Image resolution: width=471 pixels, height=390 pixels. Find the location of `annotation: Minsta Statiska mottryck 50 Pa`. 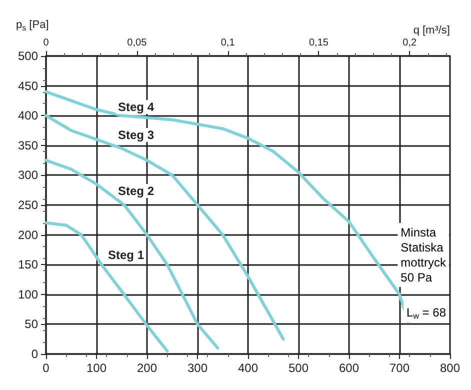

annotation: Minsta Statiska mottryck 50 Pa is located at coordinates (423, 255).